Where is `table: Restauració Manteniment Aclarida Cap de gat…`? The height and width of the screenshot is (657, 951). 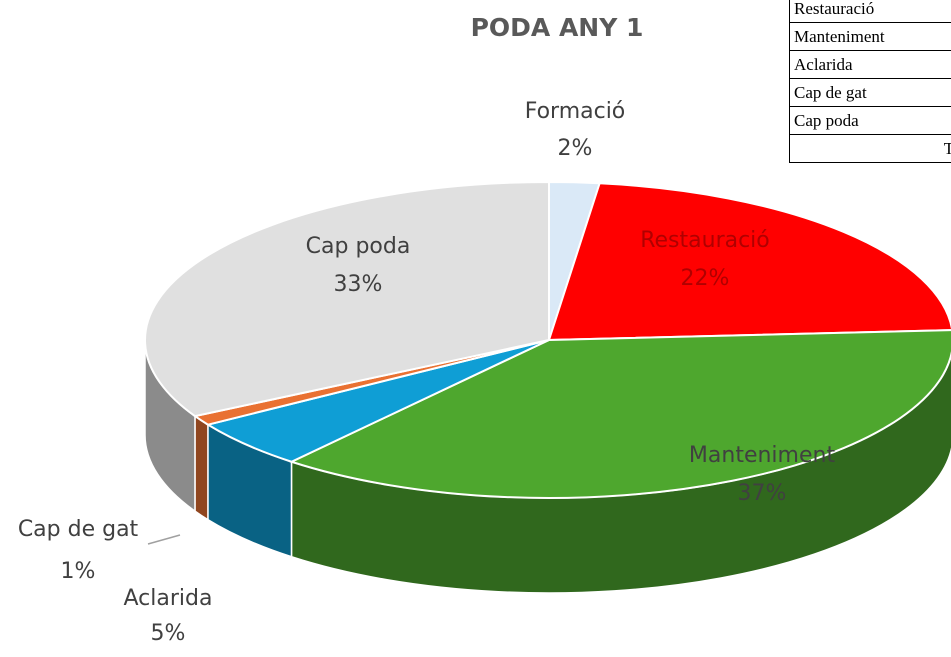
table: Restauració Manteniment Aclarida Cap de gat… is located at coordinates (870, 81).